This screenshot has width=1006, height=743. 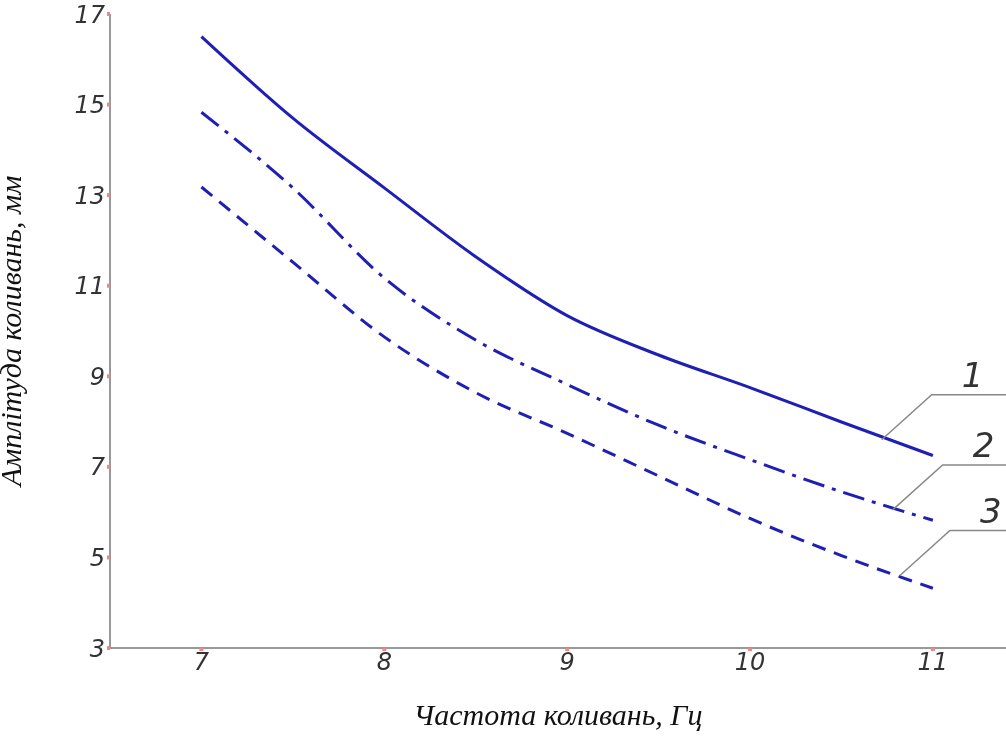 I want to click on y-tick-label: 11, so click(x=89, y=286).